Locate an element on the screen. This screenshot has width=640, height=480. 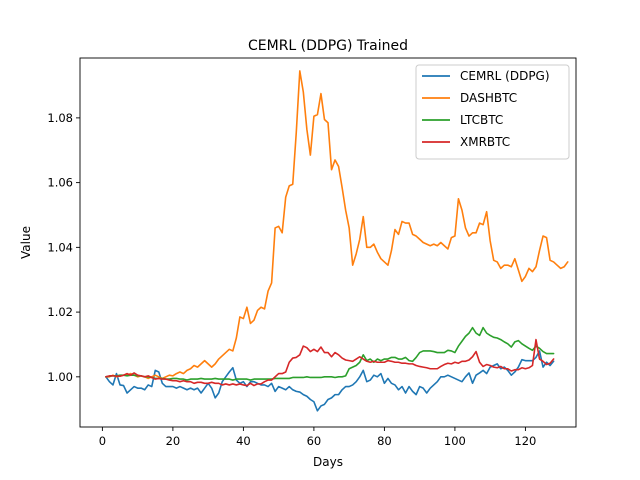
legend-box is located at coordinates (492, 112).